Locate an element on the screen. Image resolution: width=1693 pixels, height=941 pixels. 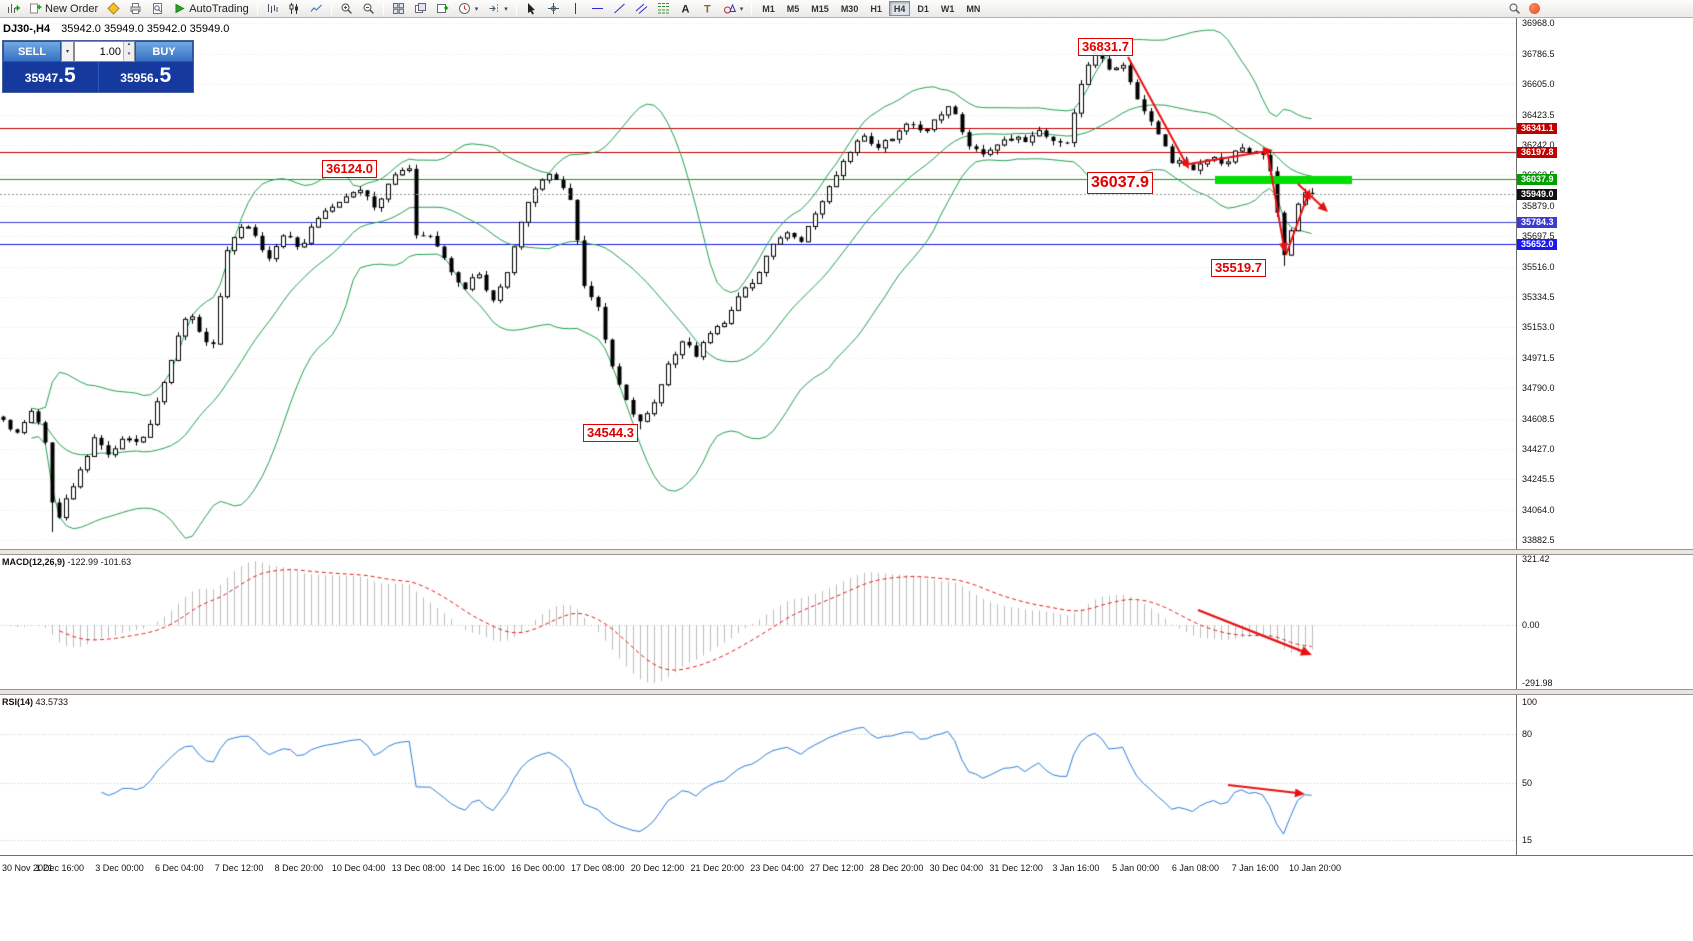
macd-name: MACD(12,26,9) is located at coordinates (34, 562).